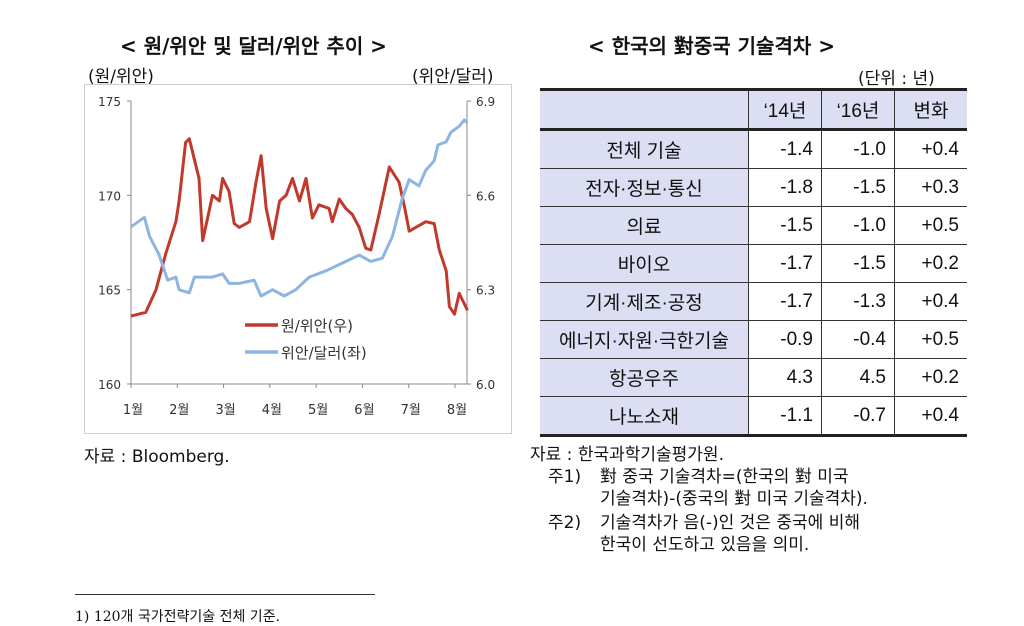 This screenshot has width=1024, height=626. What do you see at coordinates (317, 326) in the screenshot?
I see `legend-label-0: 원/위안(우)` at bounding box center [317, 326].